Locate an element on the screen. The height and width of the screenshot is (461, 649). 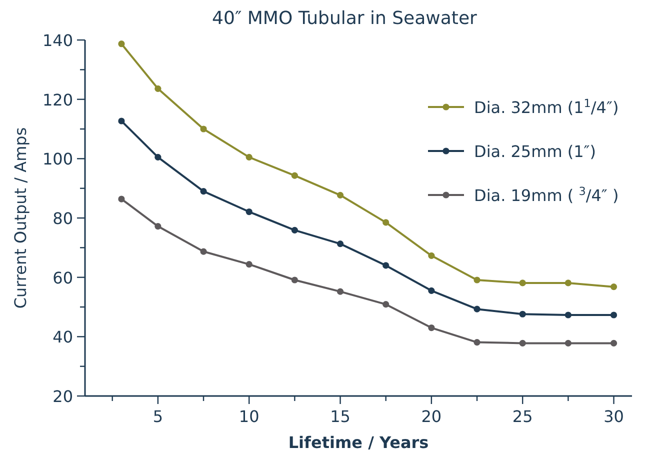
x-tick-label: 10 is located at coordinates (249, 416).